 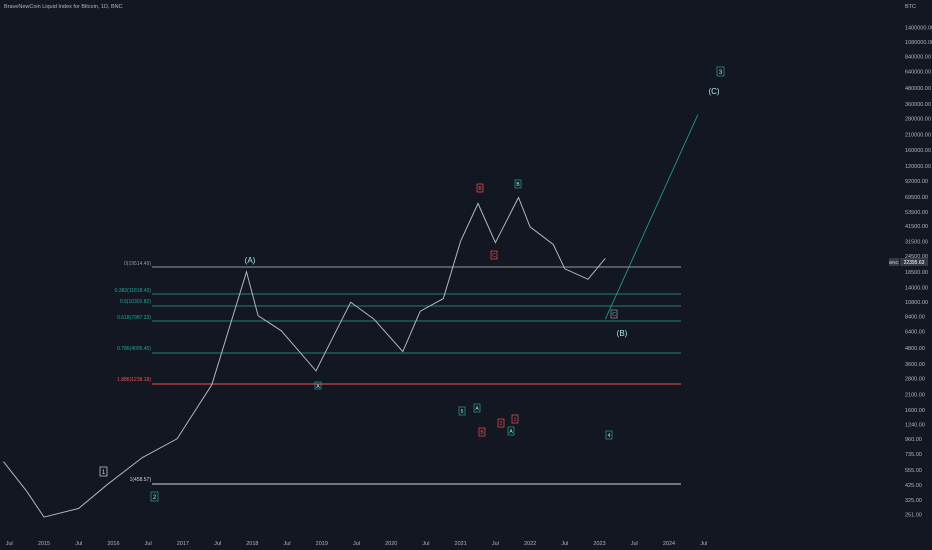 I want to click on wave-marker-sub-1: 1, so click(x=515, y=419).